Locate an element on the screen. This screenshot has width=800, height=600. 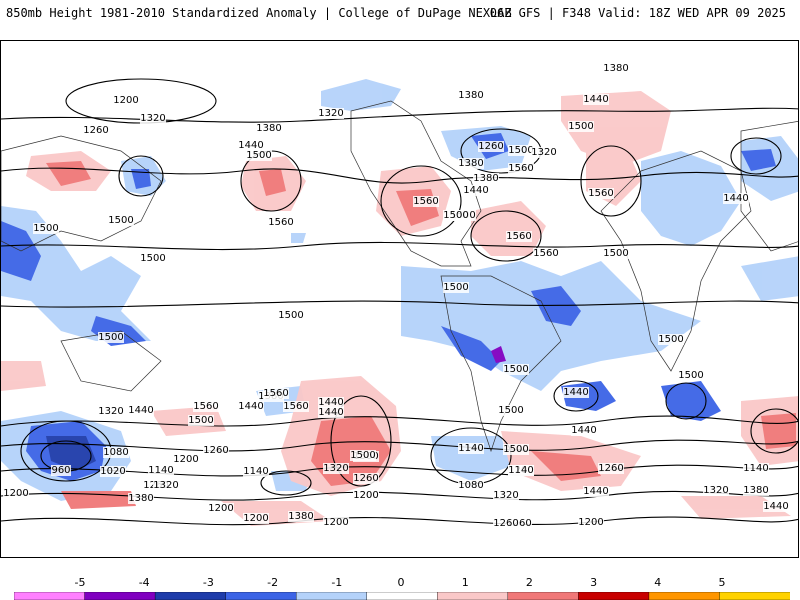
colorbar-tick-label: 0 is located at coordinates (401, 582).